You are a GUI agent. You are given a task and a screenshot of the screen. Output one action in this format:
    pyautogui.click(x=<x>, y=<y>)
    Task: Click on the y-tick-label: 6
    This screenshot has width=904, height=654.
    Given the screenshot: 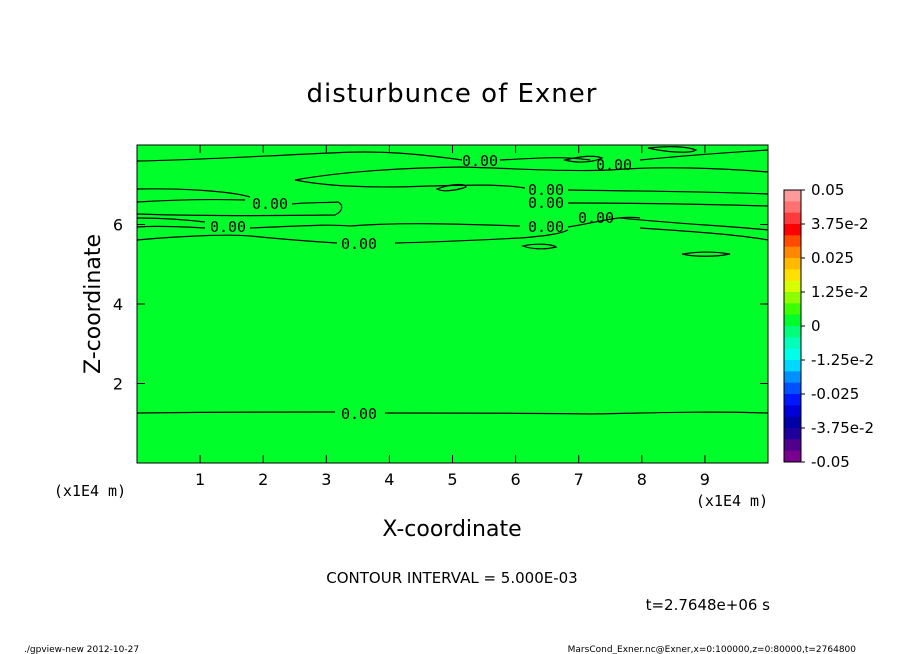 What is the action you would take?
    pyautogui.click(x=118, y=225)
    